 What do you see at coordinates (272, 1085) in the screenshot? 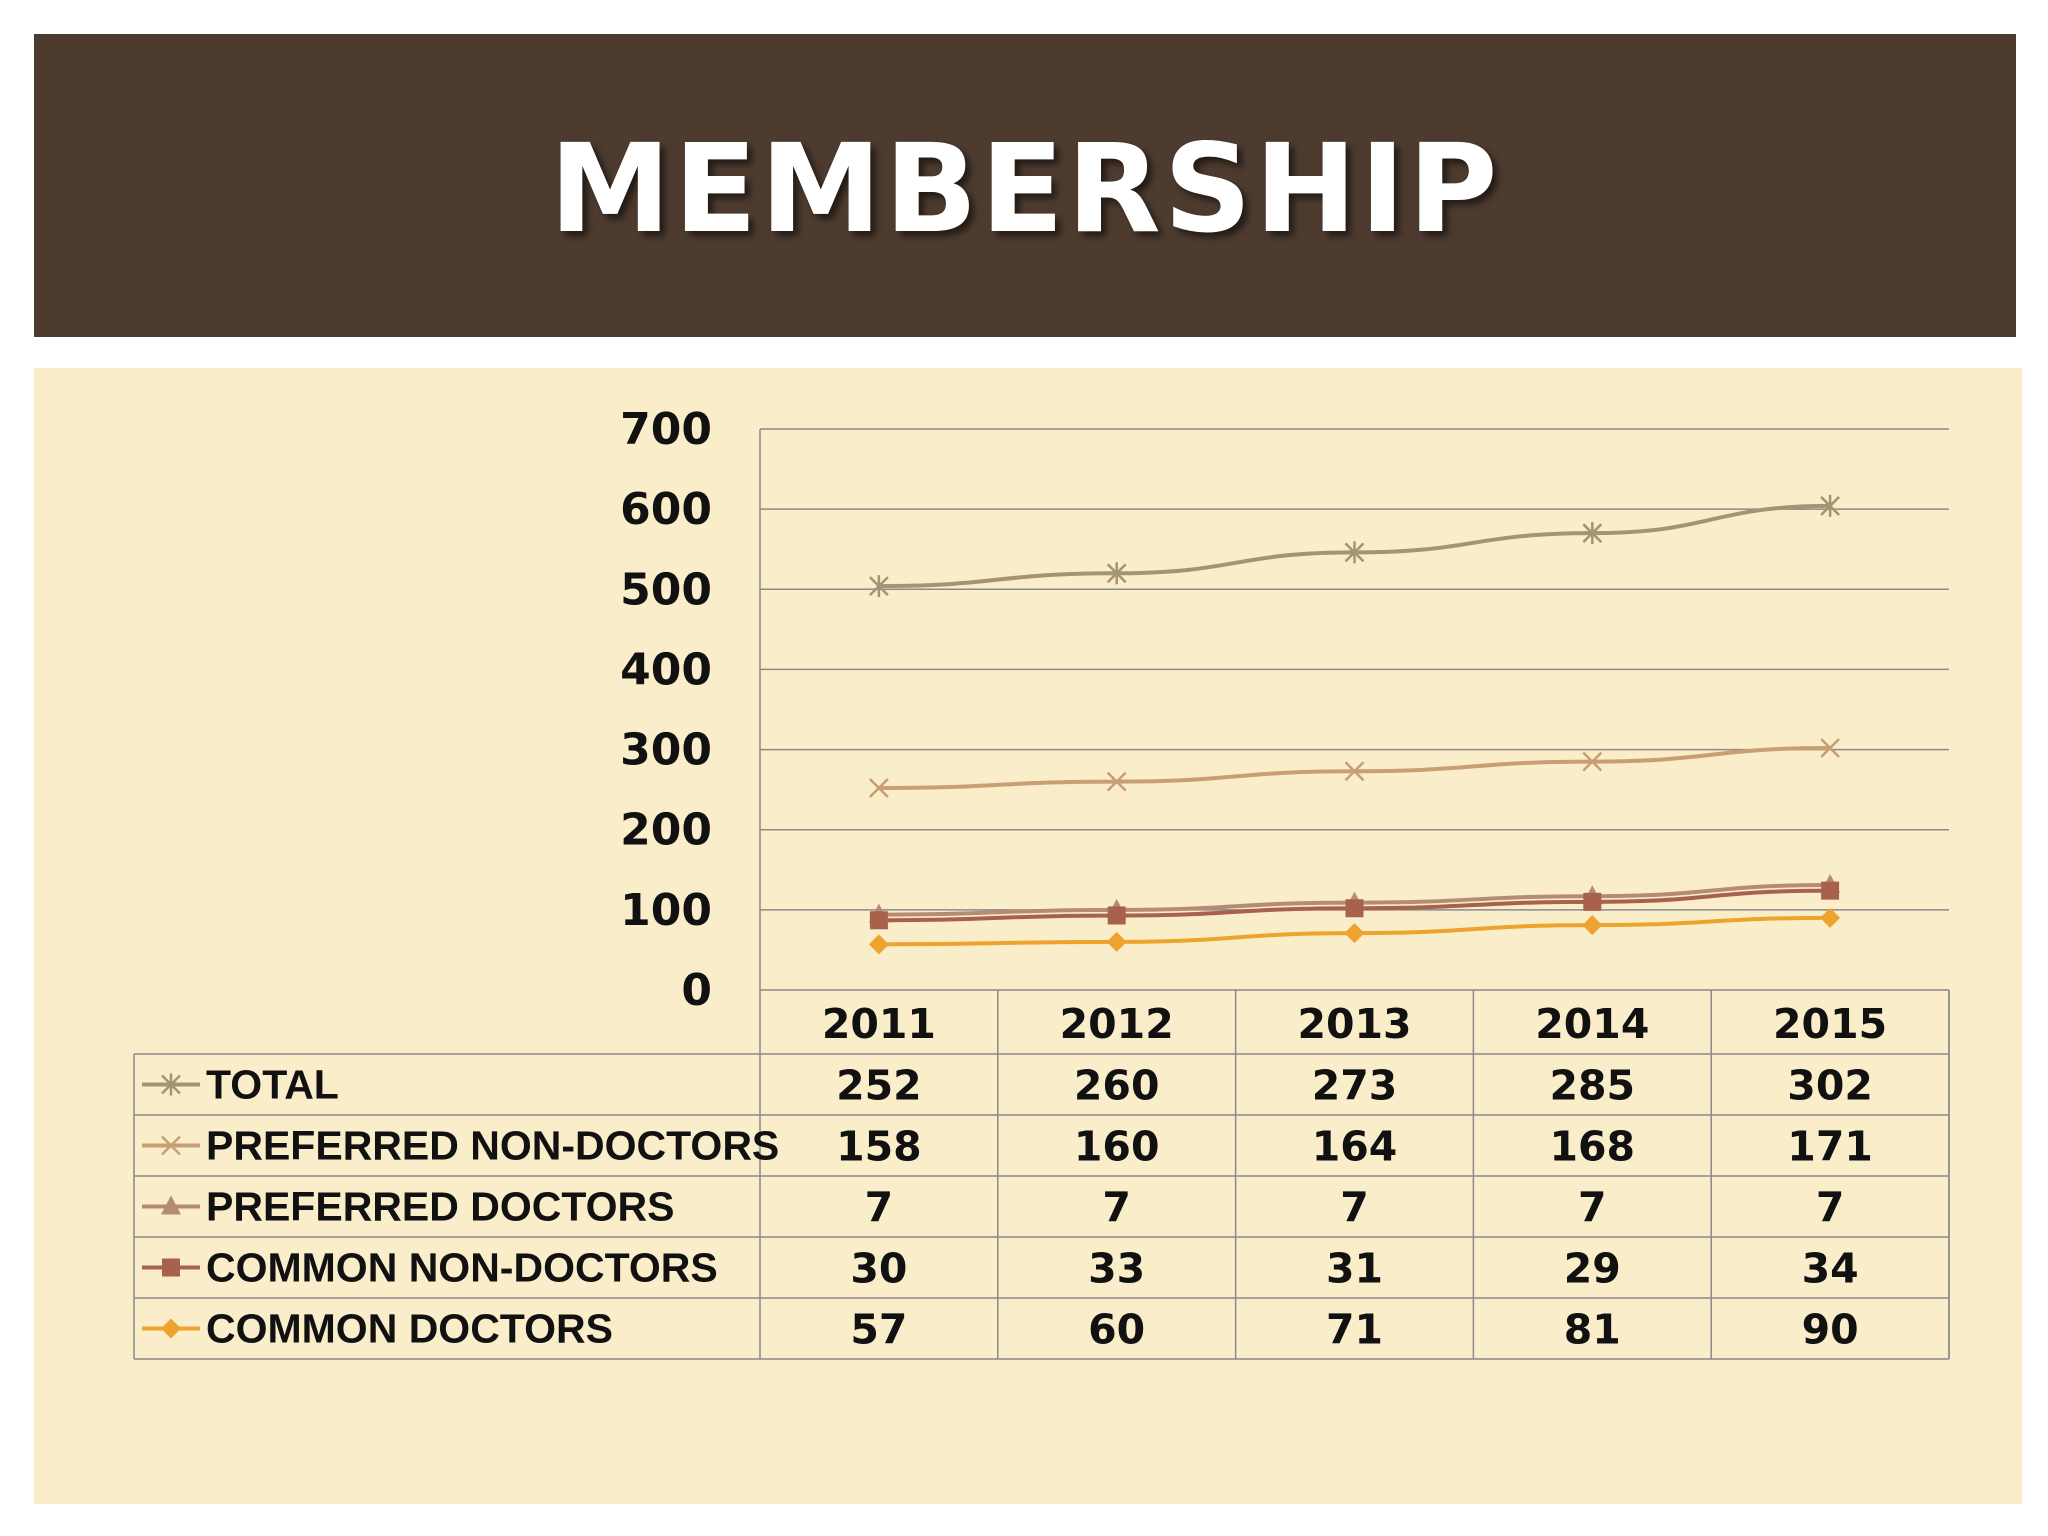
I see `series-name-label: TOTAL` at bounding box center [272, 1085].